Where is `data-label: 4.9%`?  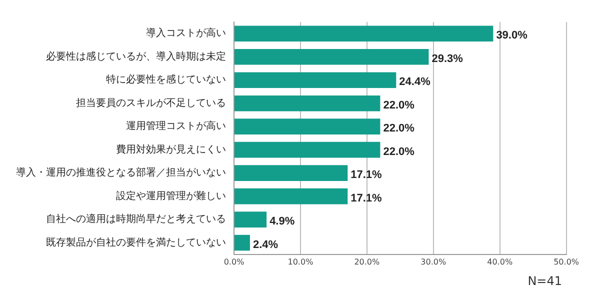 data-label: 4.9% is located at coordinates (282, 222).